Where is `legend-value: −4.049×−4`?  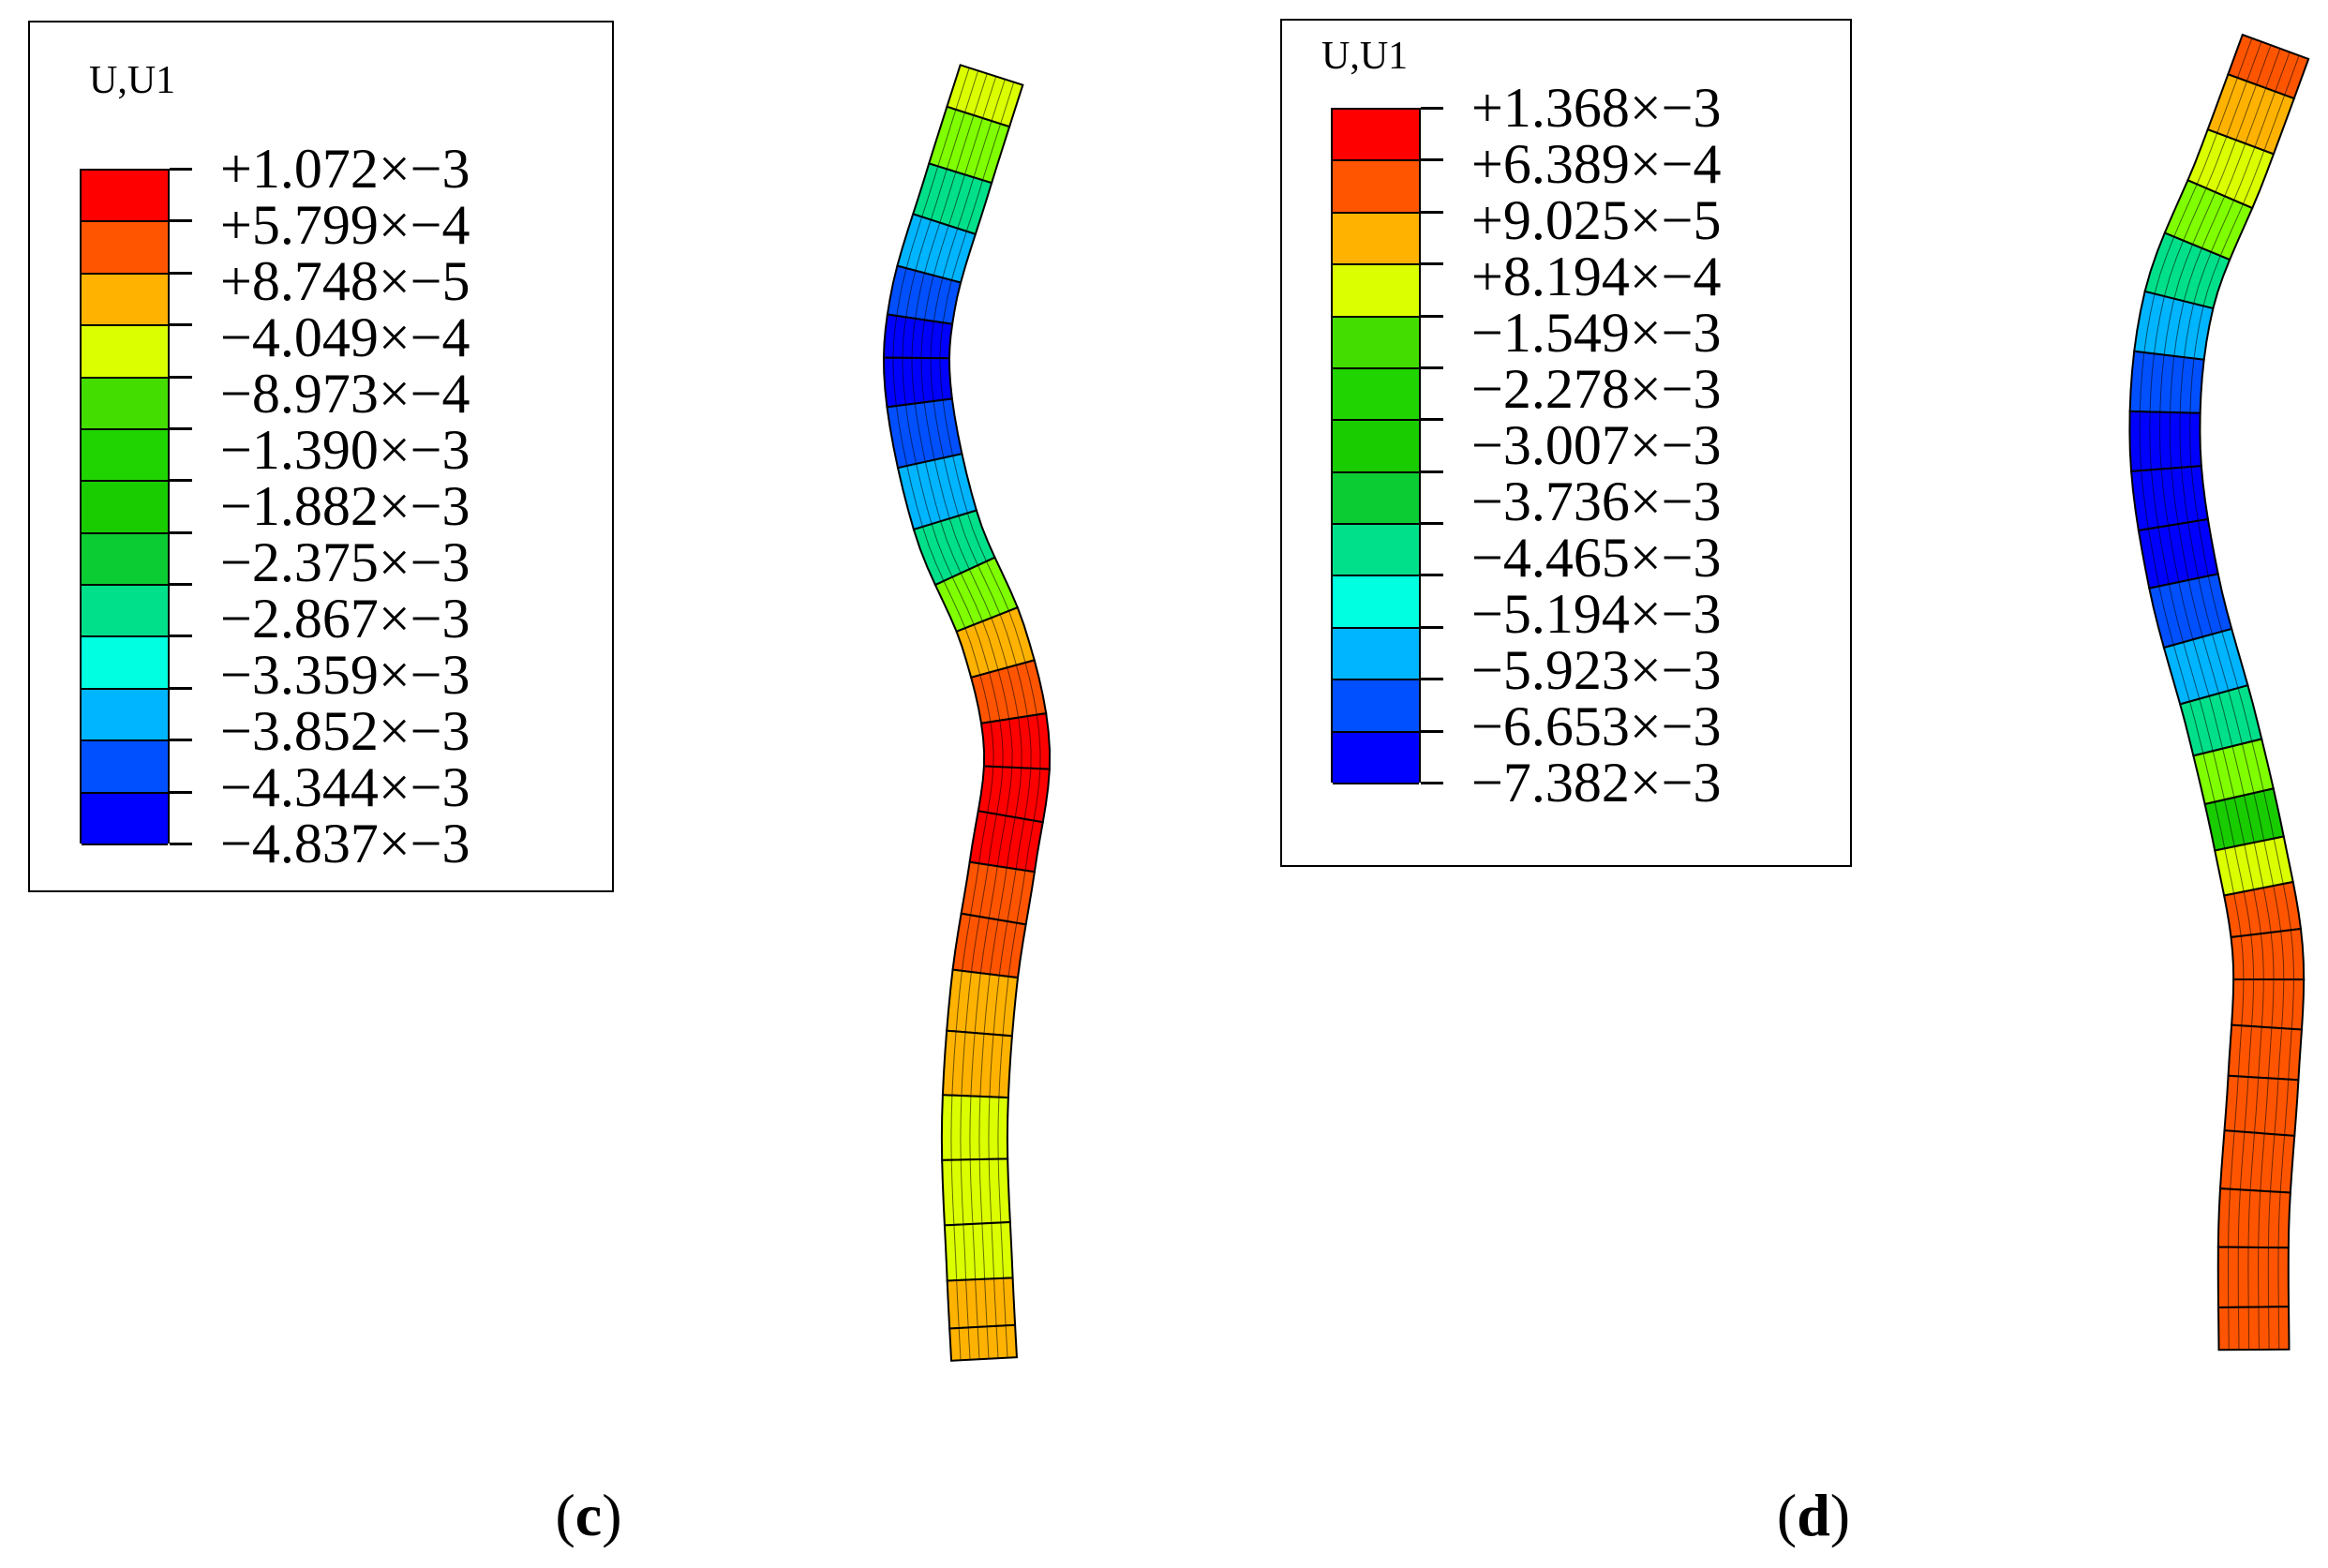
legend-value: −4.049×−4 is located at coordinates (345, 337).